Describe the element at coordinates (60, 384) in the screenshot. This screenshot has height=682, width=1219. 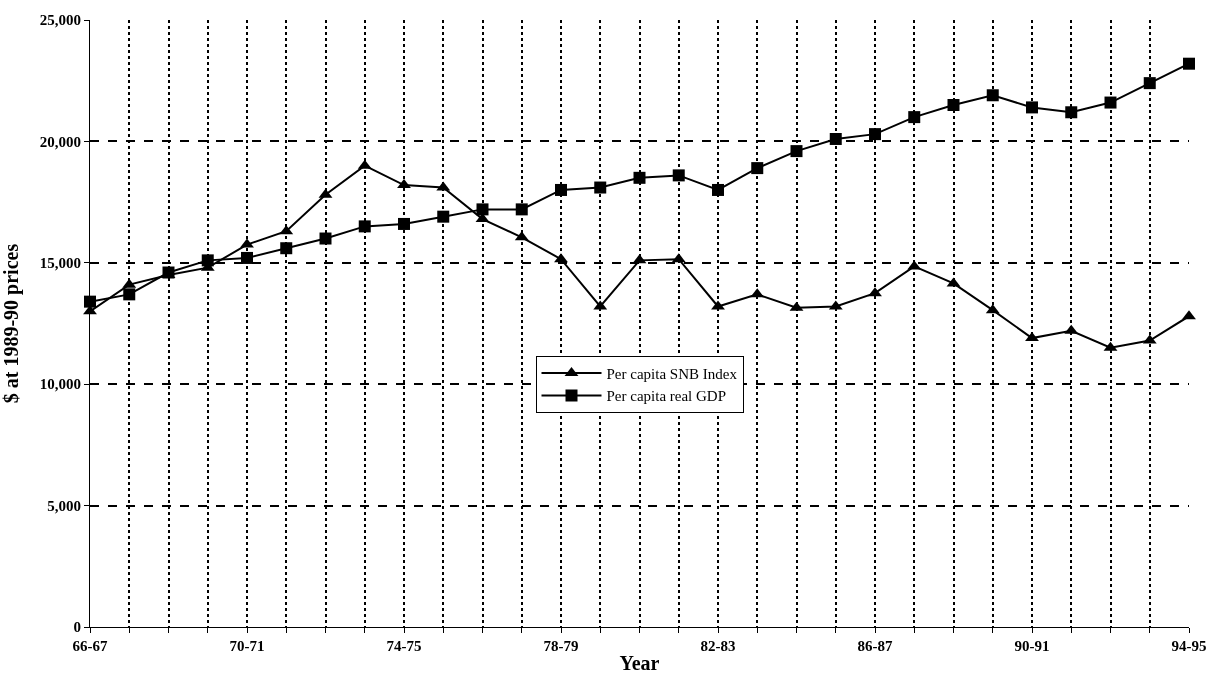
I see `y-tick-label: 10,000` at that location.